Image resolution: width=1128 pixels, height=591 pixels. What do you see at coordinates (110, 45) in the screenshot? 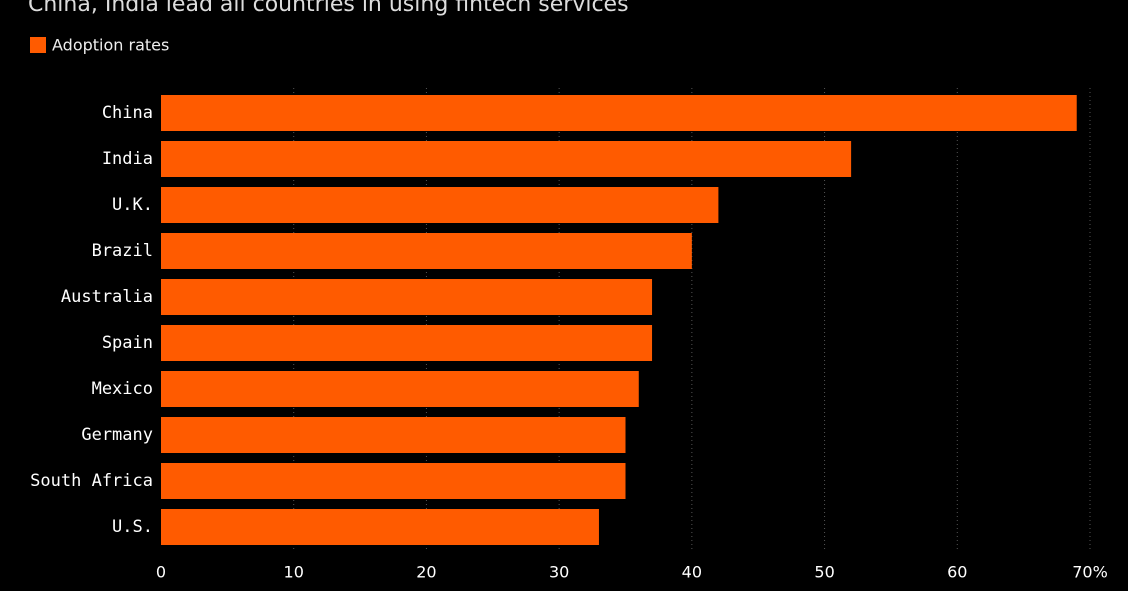
I see `legend-label: Adoption rates` at bounding box center [110, 45].